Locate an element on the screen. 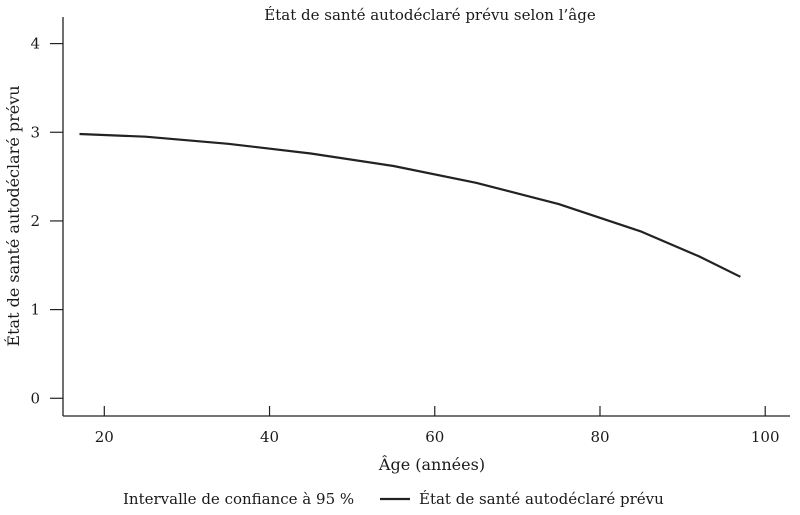 Image resolution: width=800 pixels, height=515 pixels. y-tick-label: 3 is located at coordinates (35, 132).